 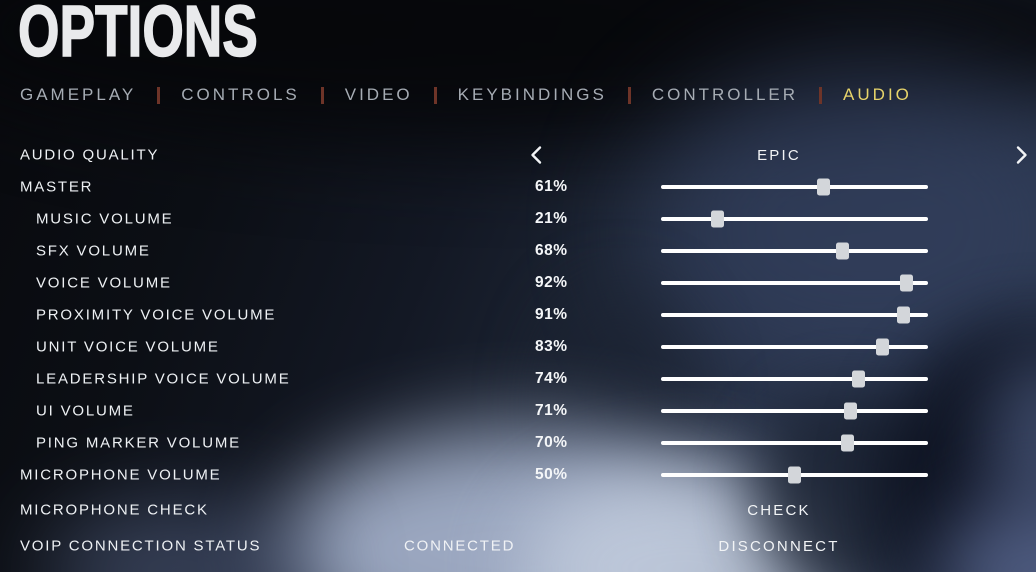 What do you see at coordinates (518, 283) in the screenshot?
I see `settings-row-voice-volume: VOICE VOLUME 92%` at bounding box center [518, 283].